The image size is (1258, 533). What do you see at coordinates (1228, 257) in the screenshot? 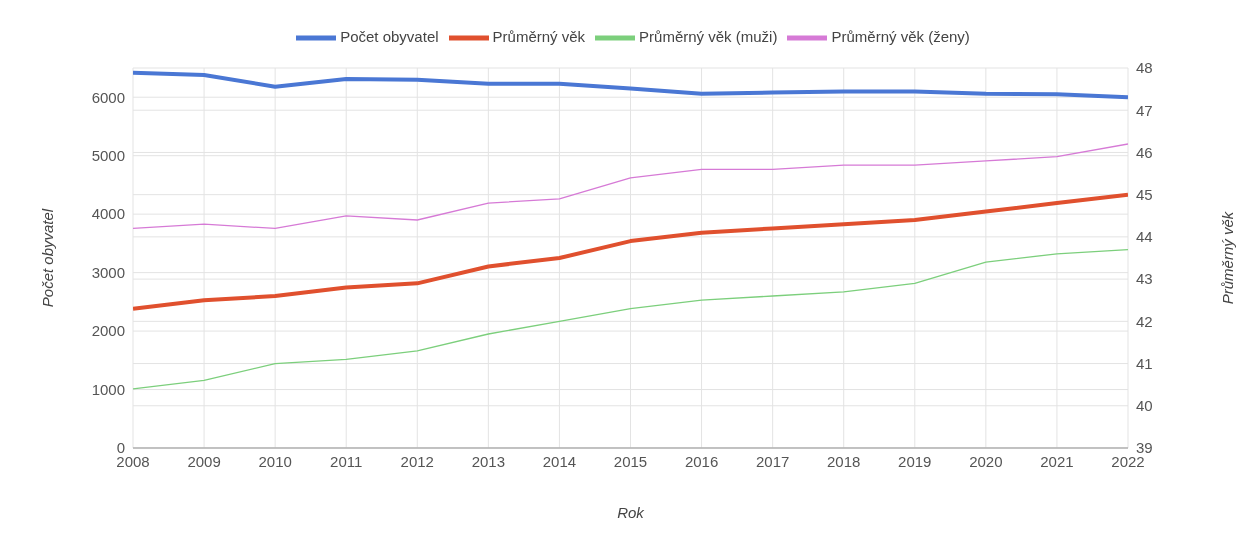
I see `y2-axis-title: Průměrný věk` at bounding box center [1228, 257].